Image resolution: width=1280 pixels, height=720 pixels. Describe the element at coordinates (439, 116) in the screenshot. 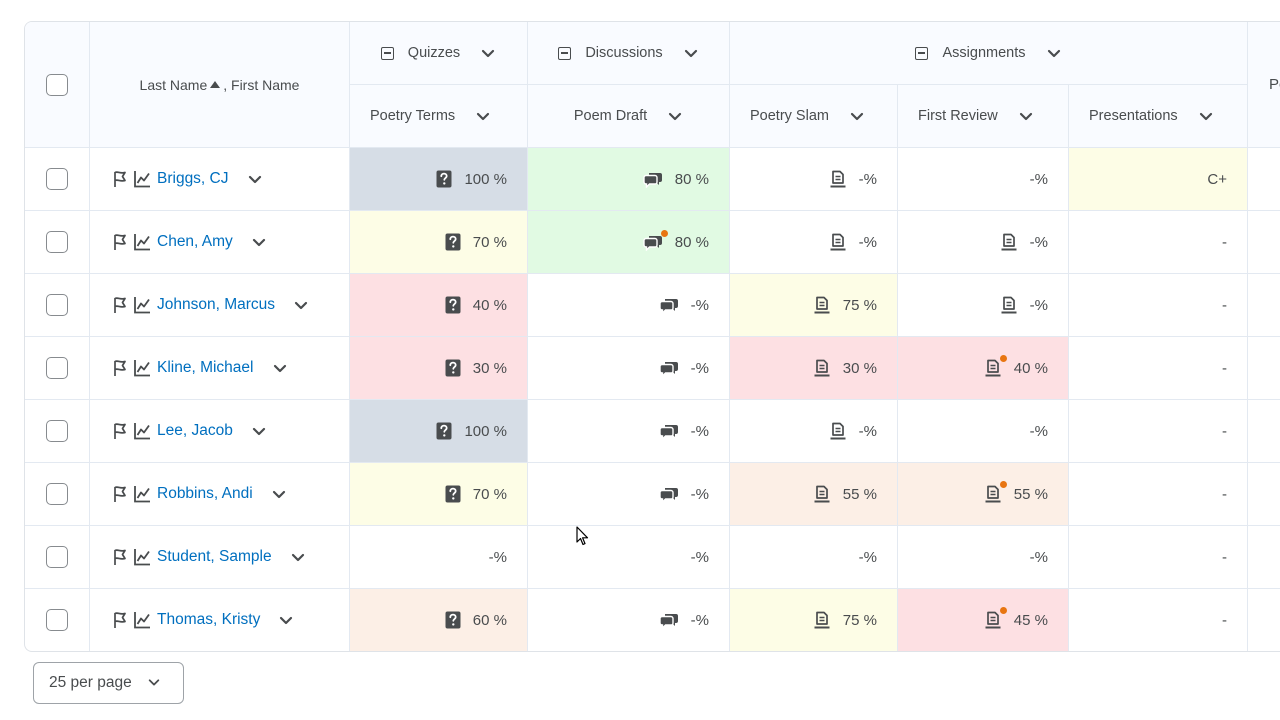

I see `grade-item-header: Poetry Terms` at that location.